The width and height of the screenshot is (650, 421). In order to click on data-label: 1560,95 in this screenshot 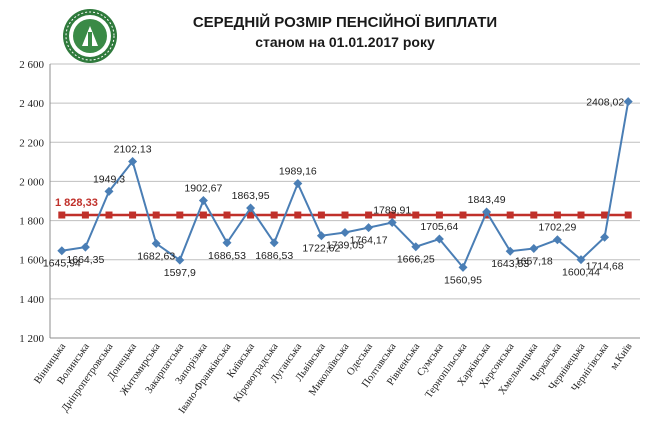, I will do `click(463, 280)`.